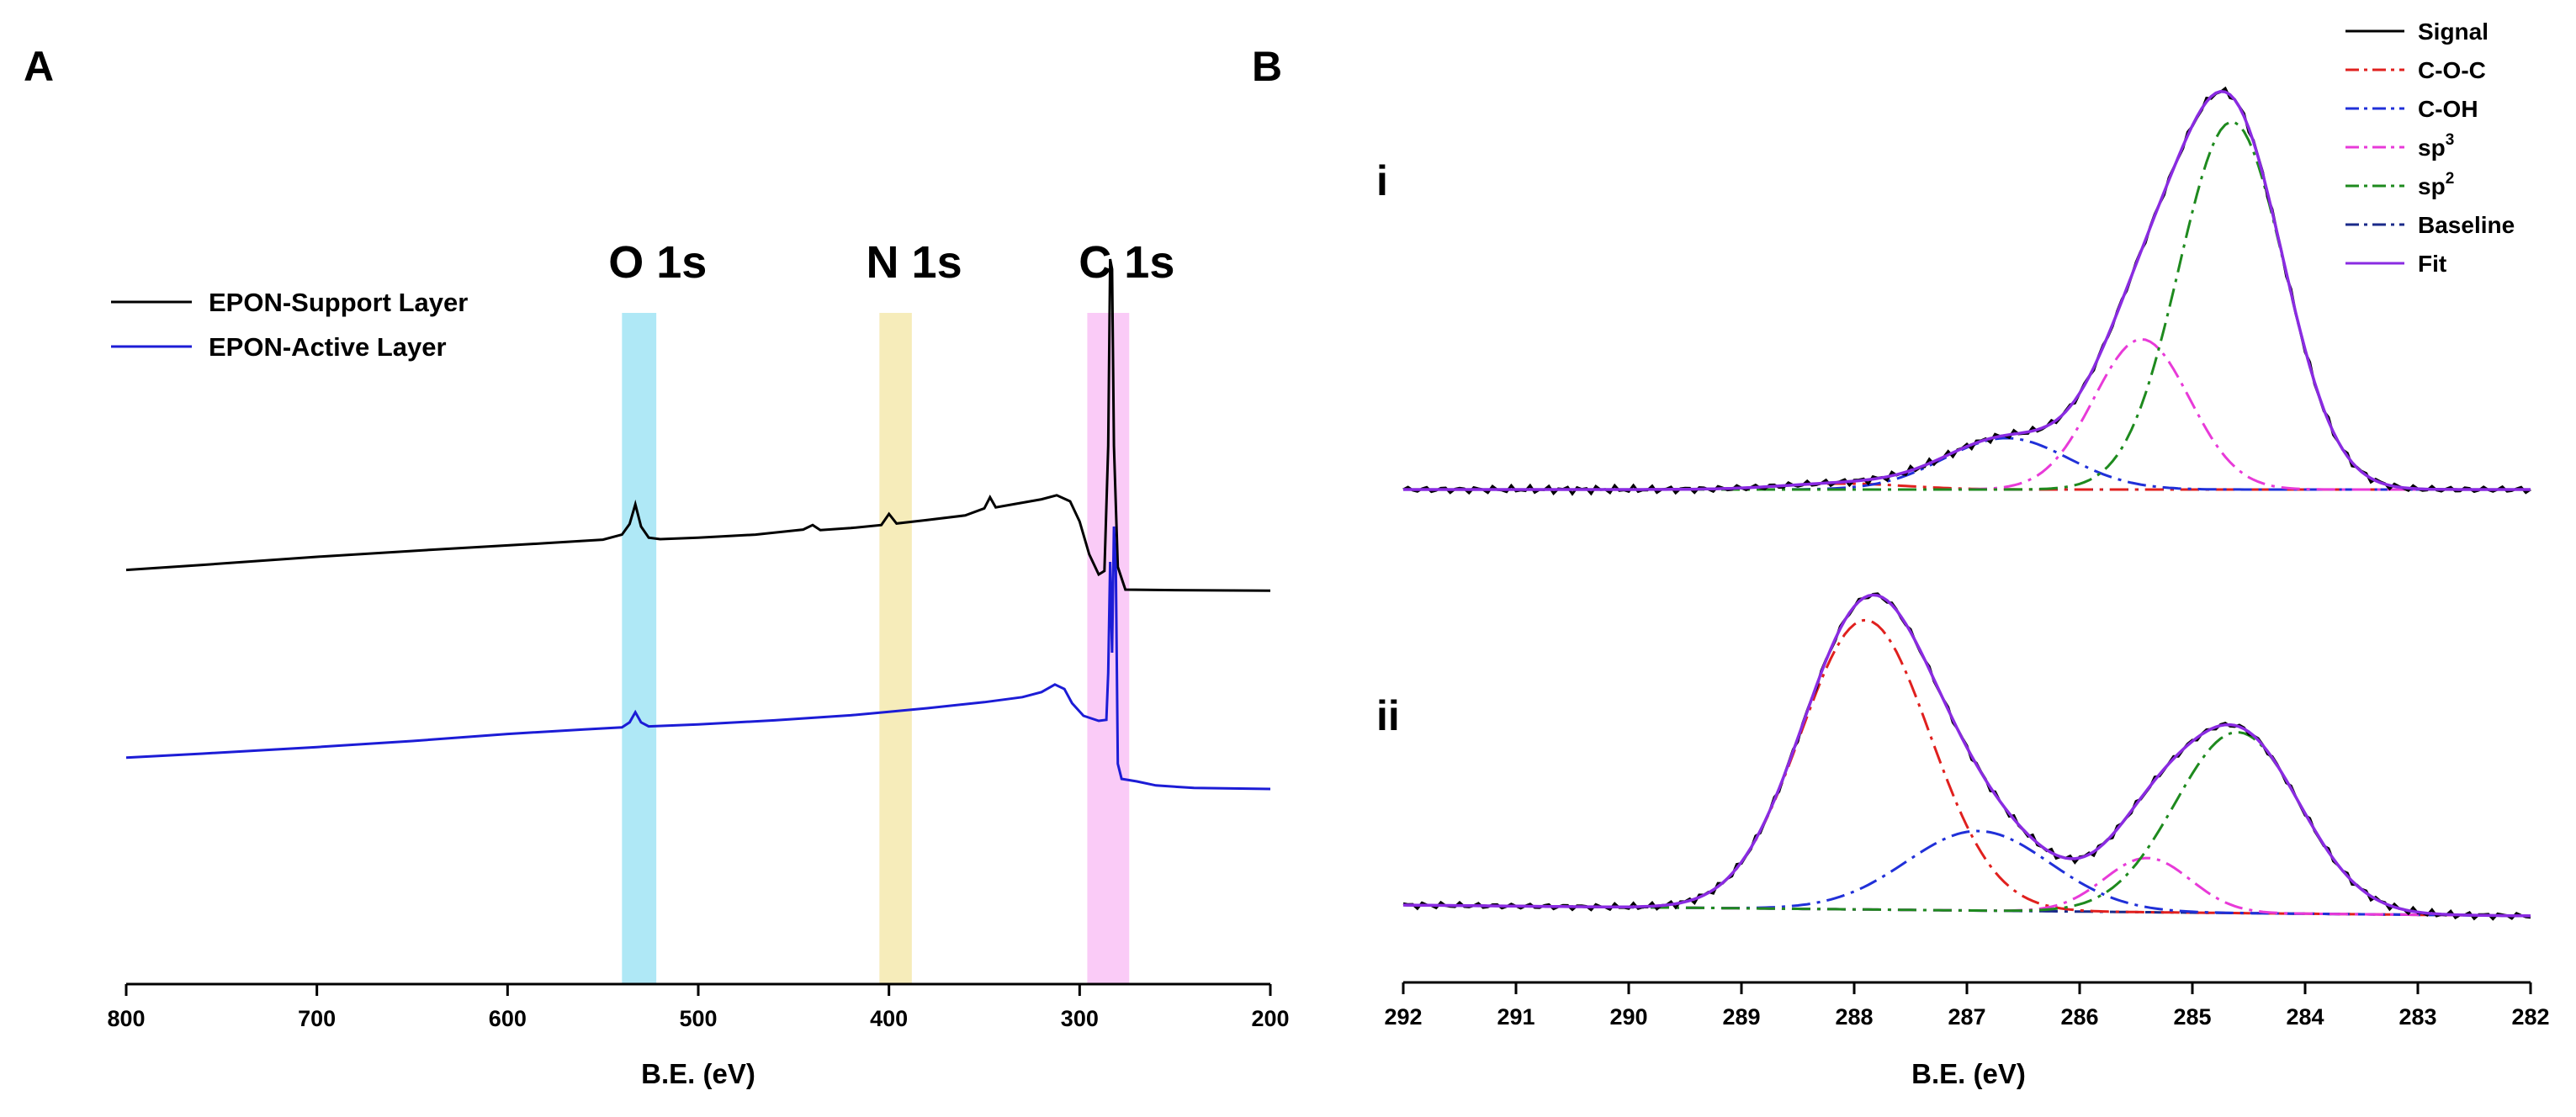 Image resolution: width=2576 pixels, height=1117 pixels. What do you see at coordinates (1628, 1017) in the screenshot?
I see `x-tick-label: 290` at bounding box center [1628, 1017].